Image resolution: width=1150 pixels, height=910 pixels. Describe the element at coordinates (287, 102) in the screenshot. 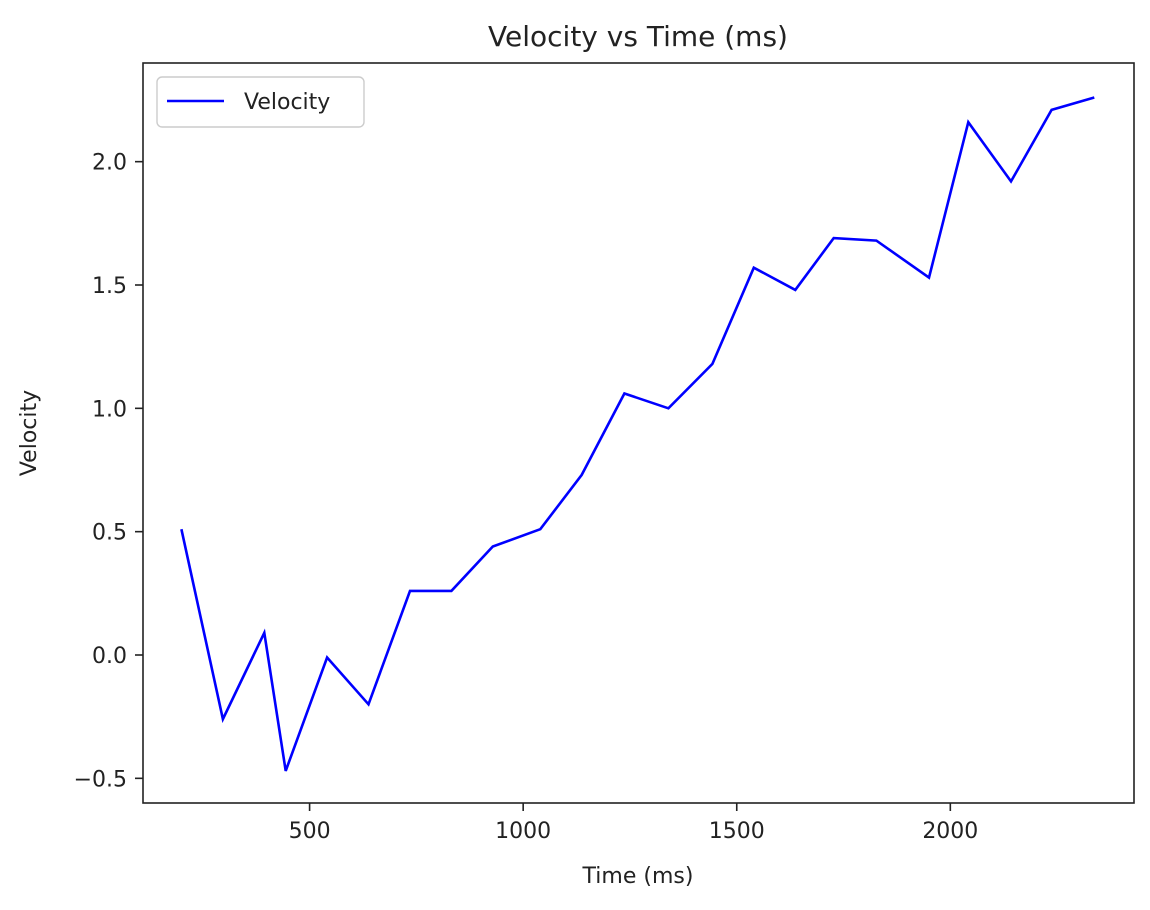

I see `legend-label-velocity: Velocity` at that location.